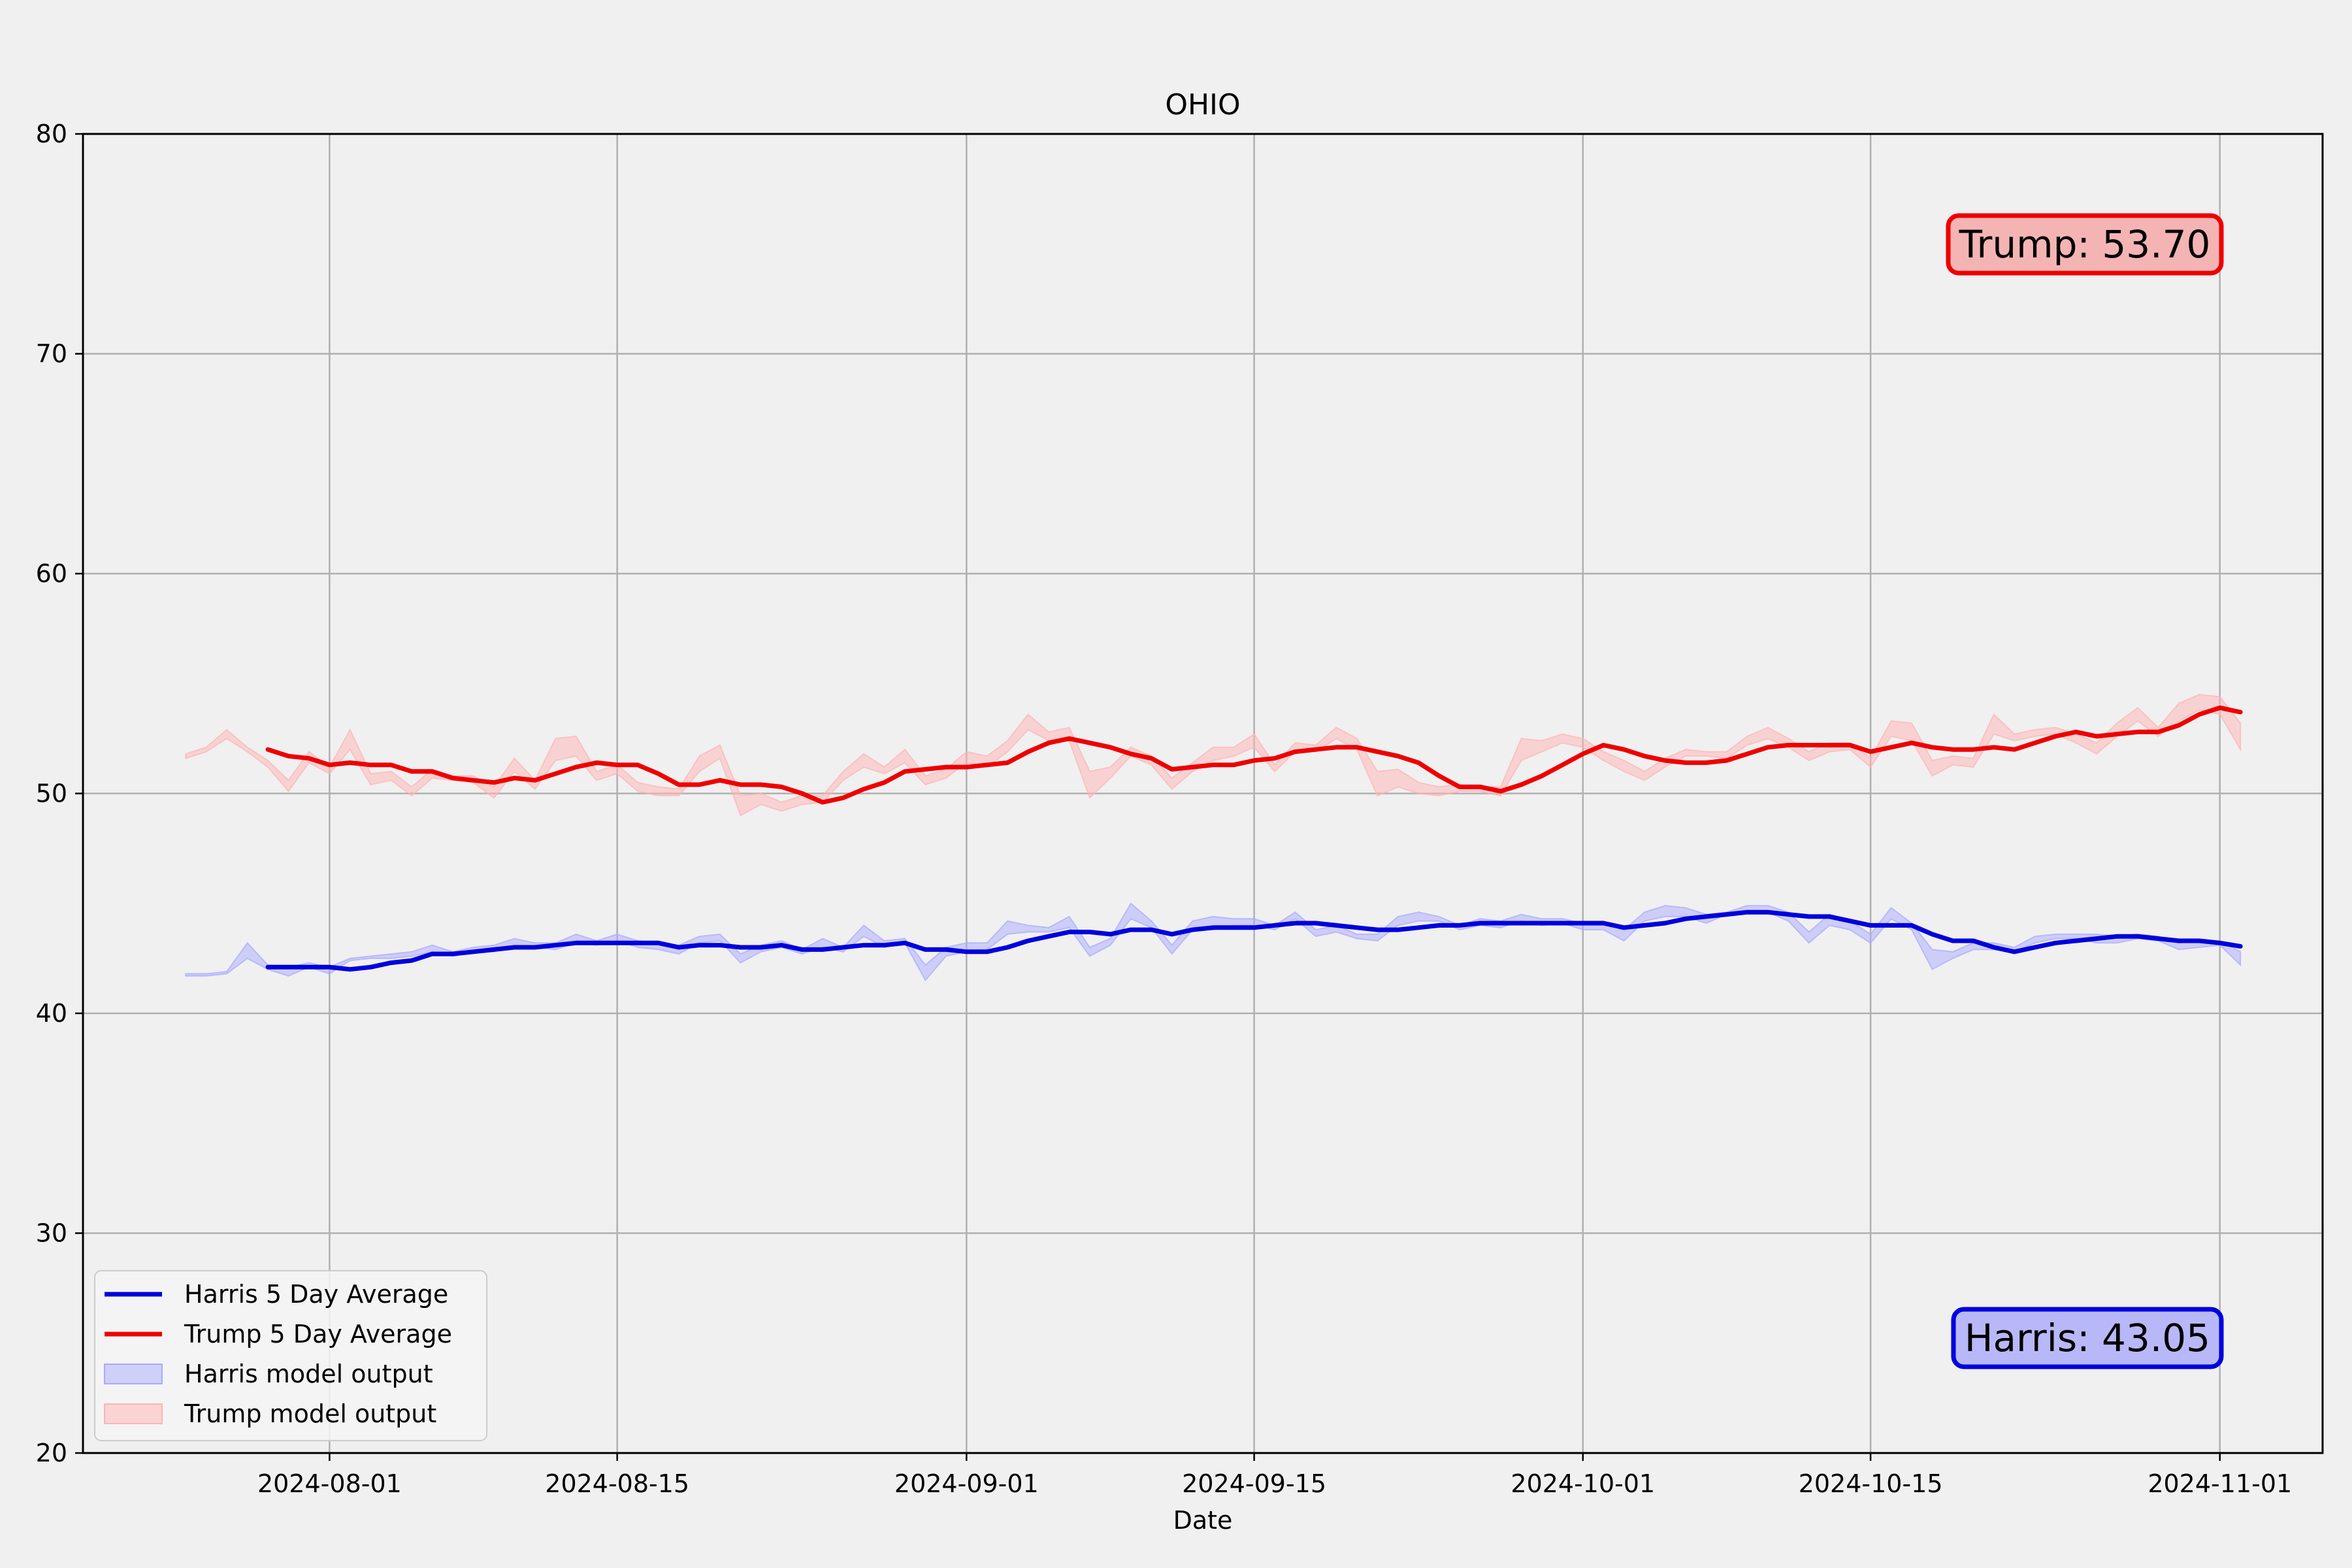  What do you see at coordinates (133, 1374) in the screenshot?
I see `legend-swatch-harris-band` at bounding box center [133, 1374].